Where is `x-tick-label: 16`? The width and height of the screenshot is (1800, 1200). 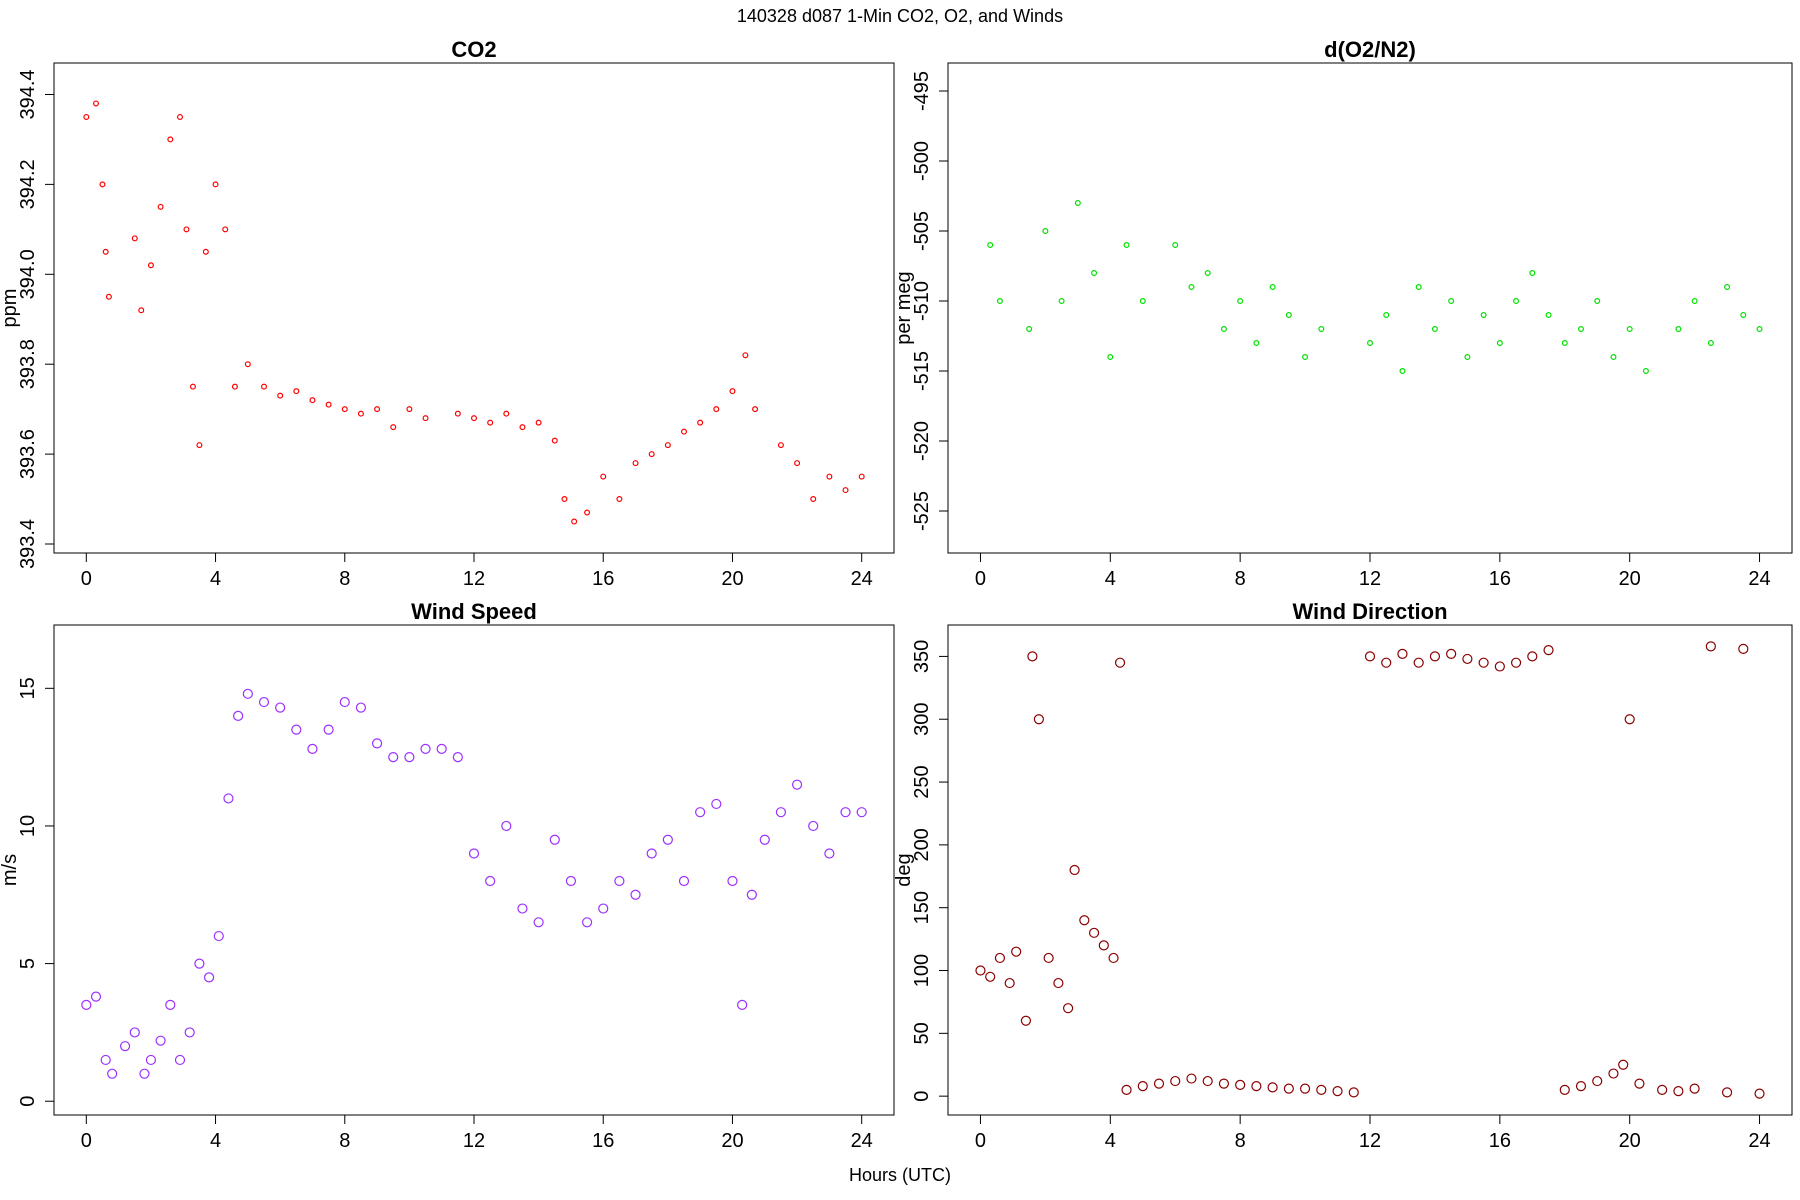 x-tick-label: 16 is located at coordinates (603, 1141).